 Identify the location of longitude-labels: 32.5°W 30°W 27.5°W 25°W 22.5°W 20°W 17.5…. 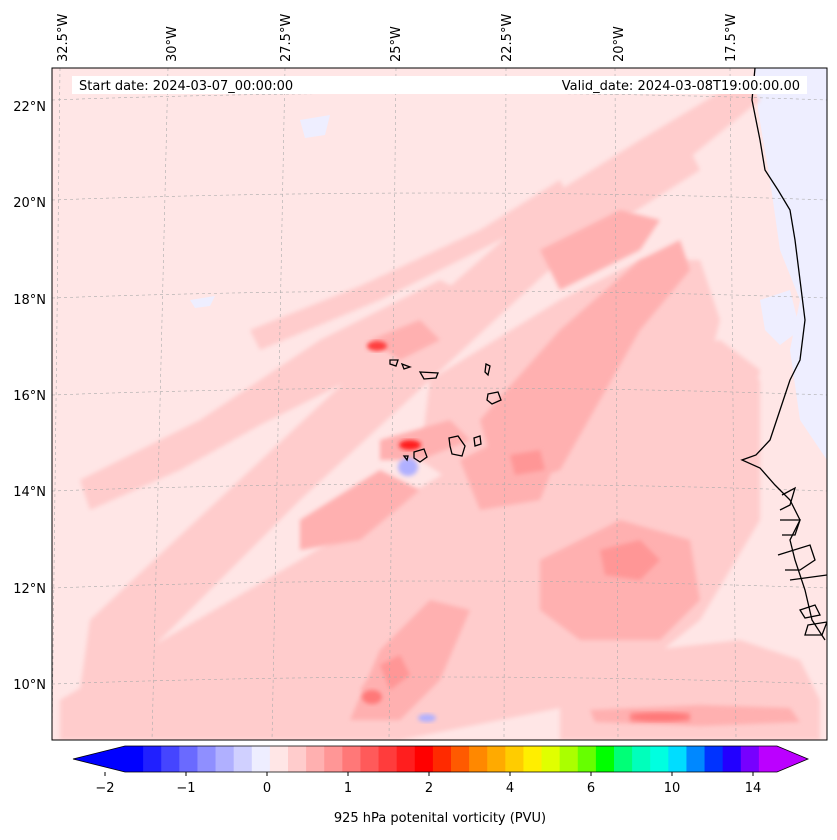
(397, 38).